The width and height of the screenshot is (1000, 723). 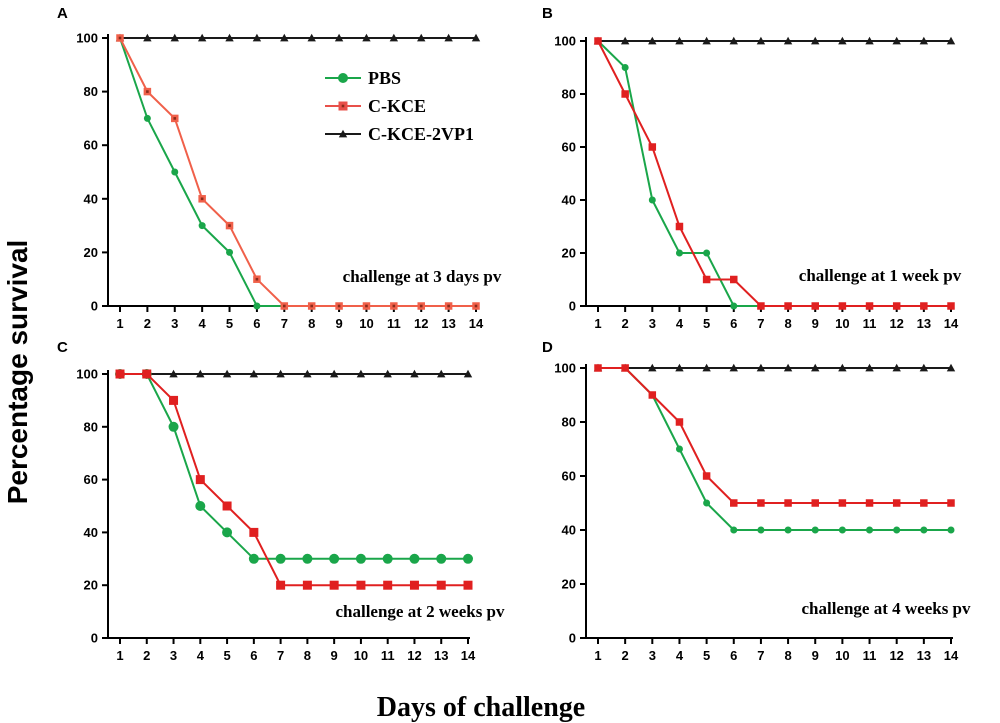 I want to click on legend-label: C-KCE-2VP1, so click(x=421, y=134).